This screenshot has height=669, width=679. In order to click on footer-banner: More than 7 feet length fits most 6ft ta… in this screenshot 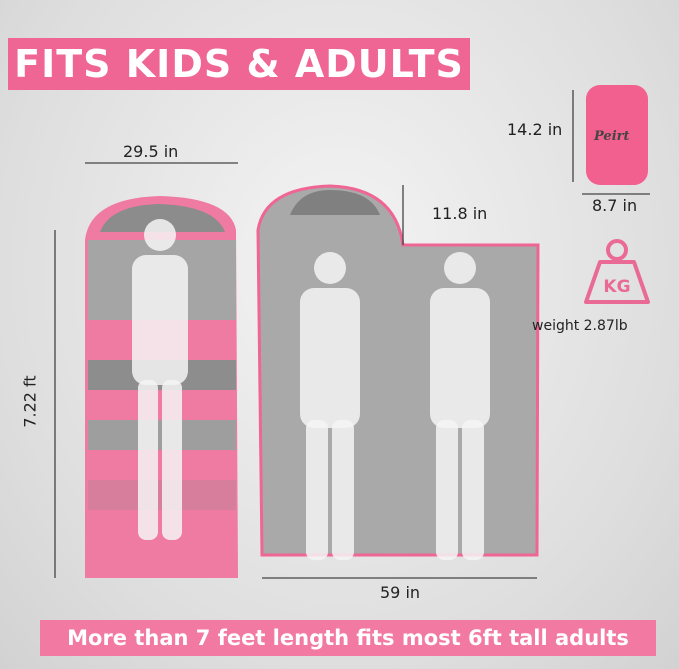, I will do `click(348, 638)`.